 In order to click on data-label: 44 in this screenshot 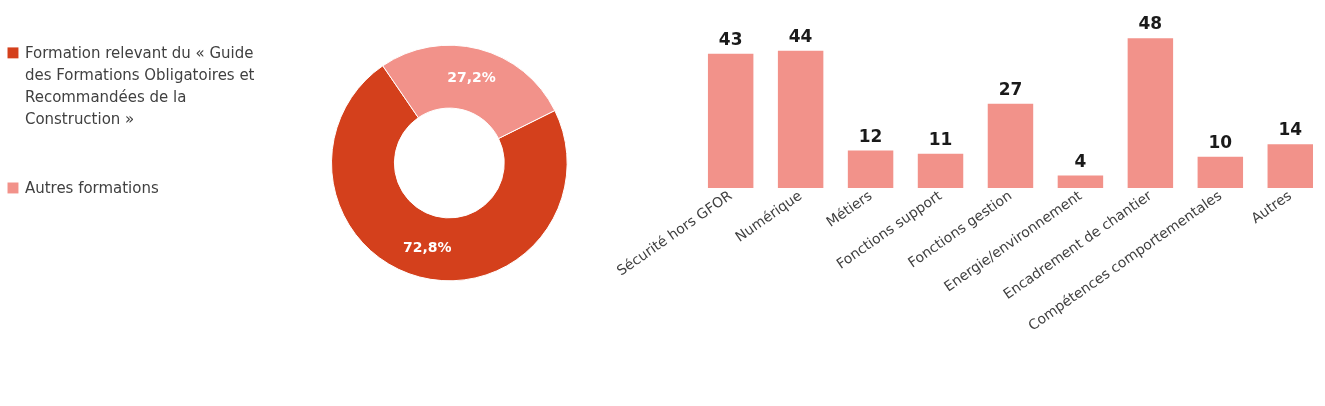, I will do `click(800, 35)`.